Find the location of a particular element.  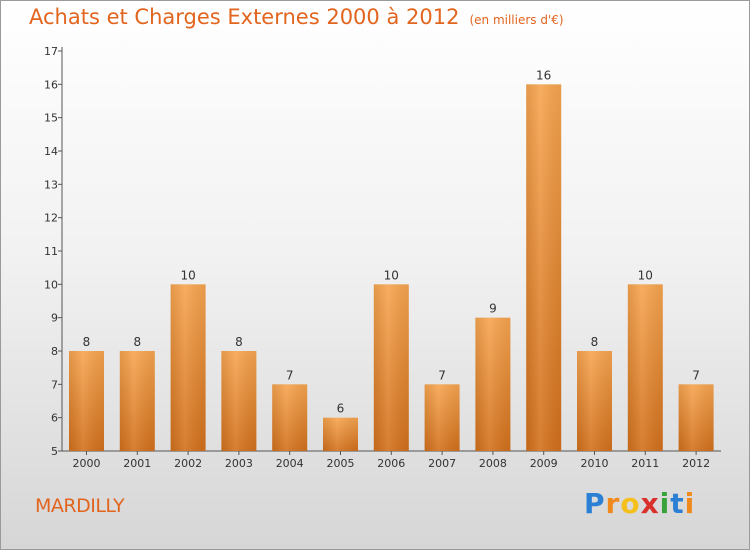

value-label-2012: 7 is located at coordinates (696, 375).